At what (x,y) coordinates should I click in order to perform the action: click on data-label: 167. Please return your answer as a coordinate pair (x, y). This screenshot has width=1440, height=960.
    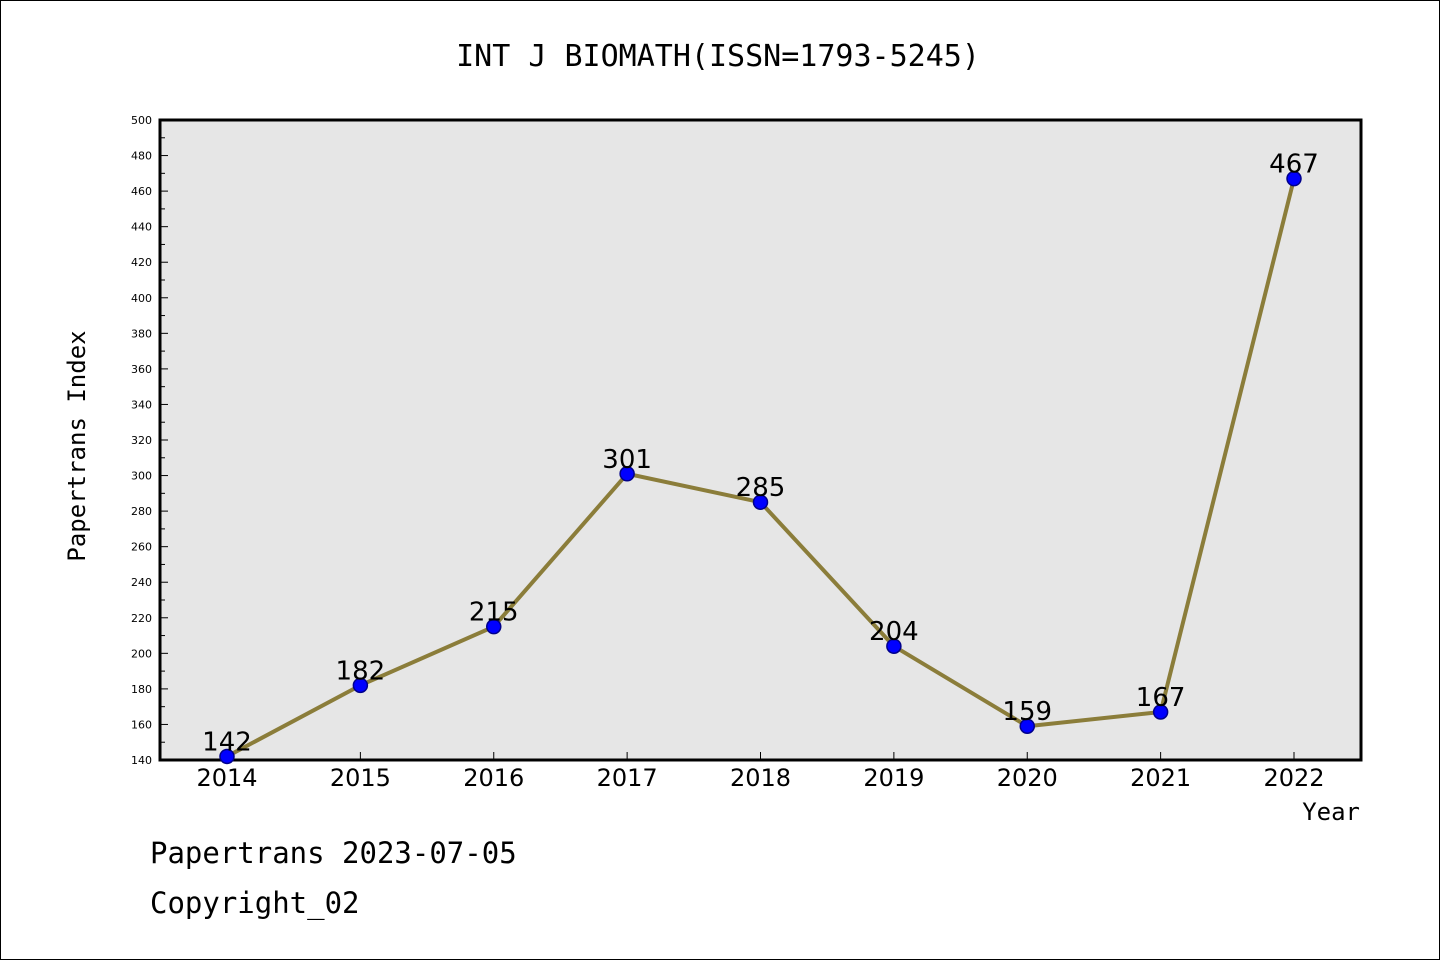
    Looking at the image, I should click on (1161, 698).